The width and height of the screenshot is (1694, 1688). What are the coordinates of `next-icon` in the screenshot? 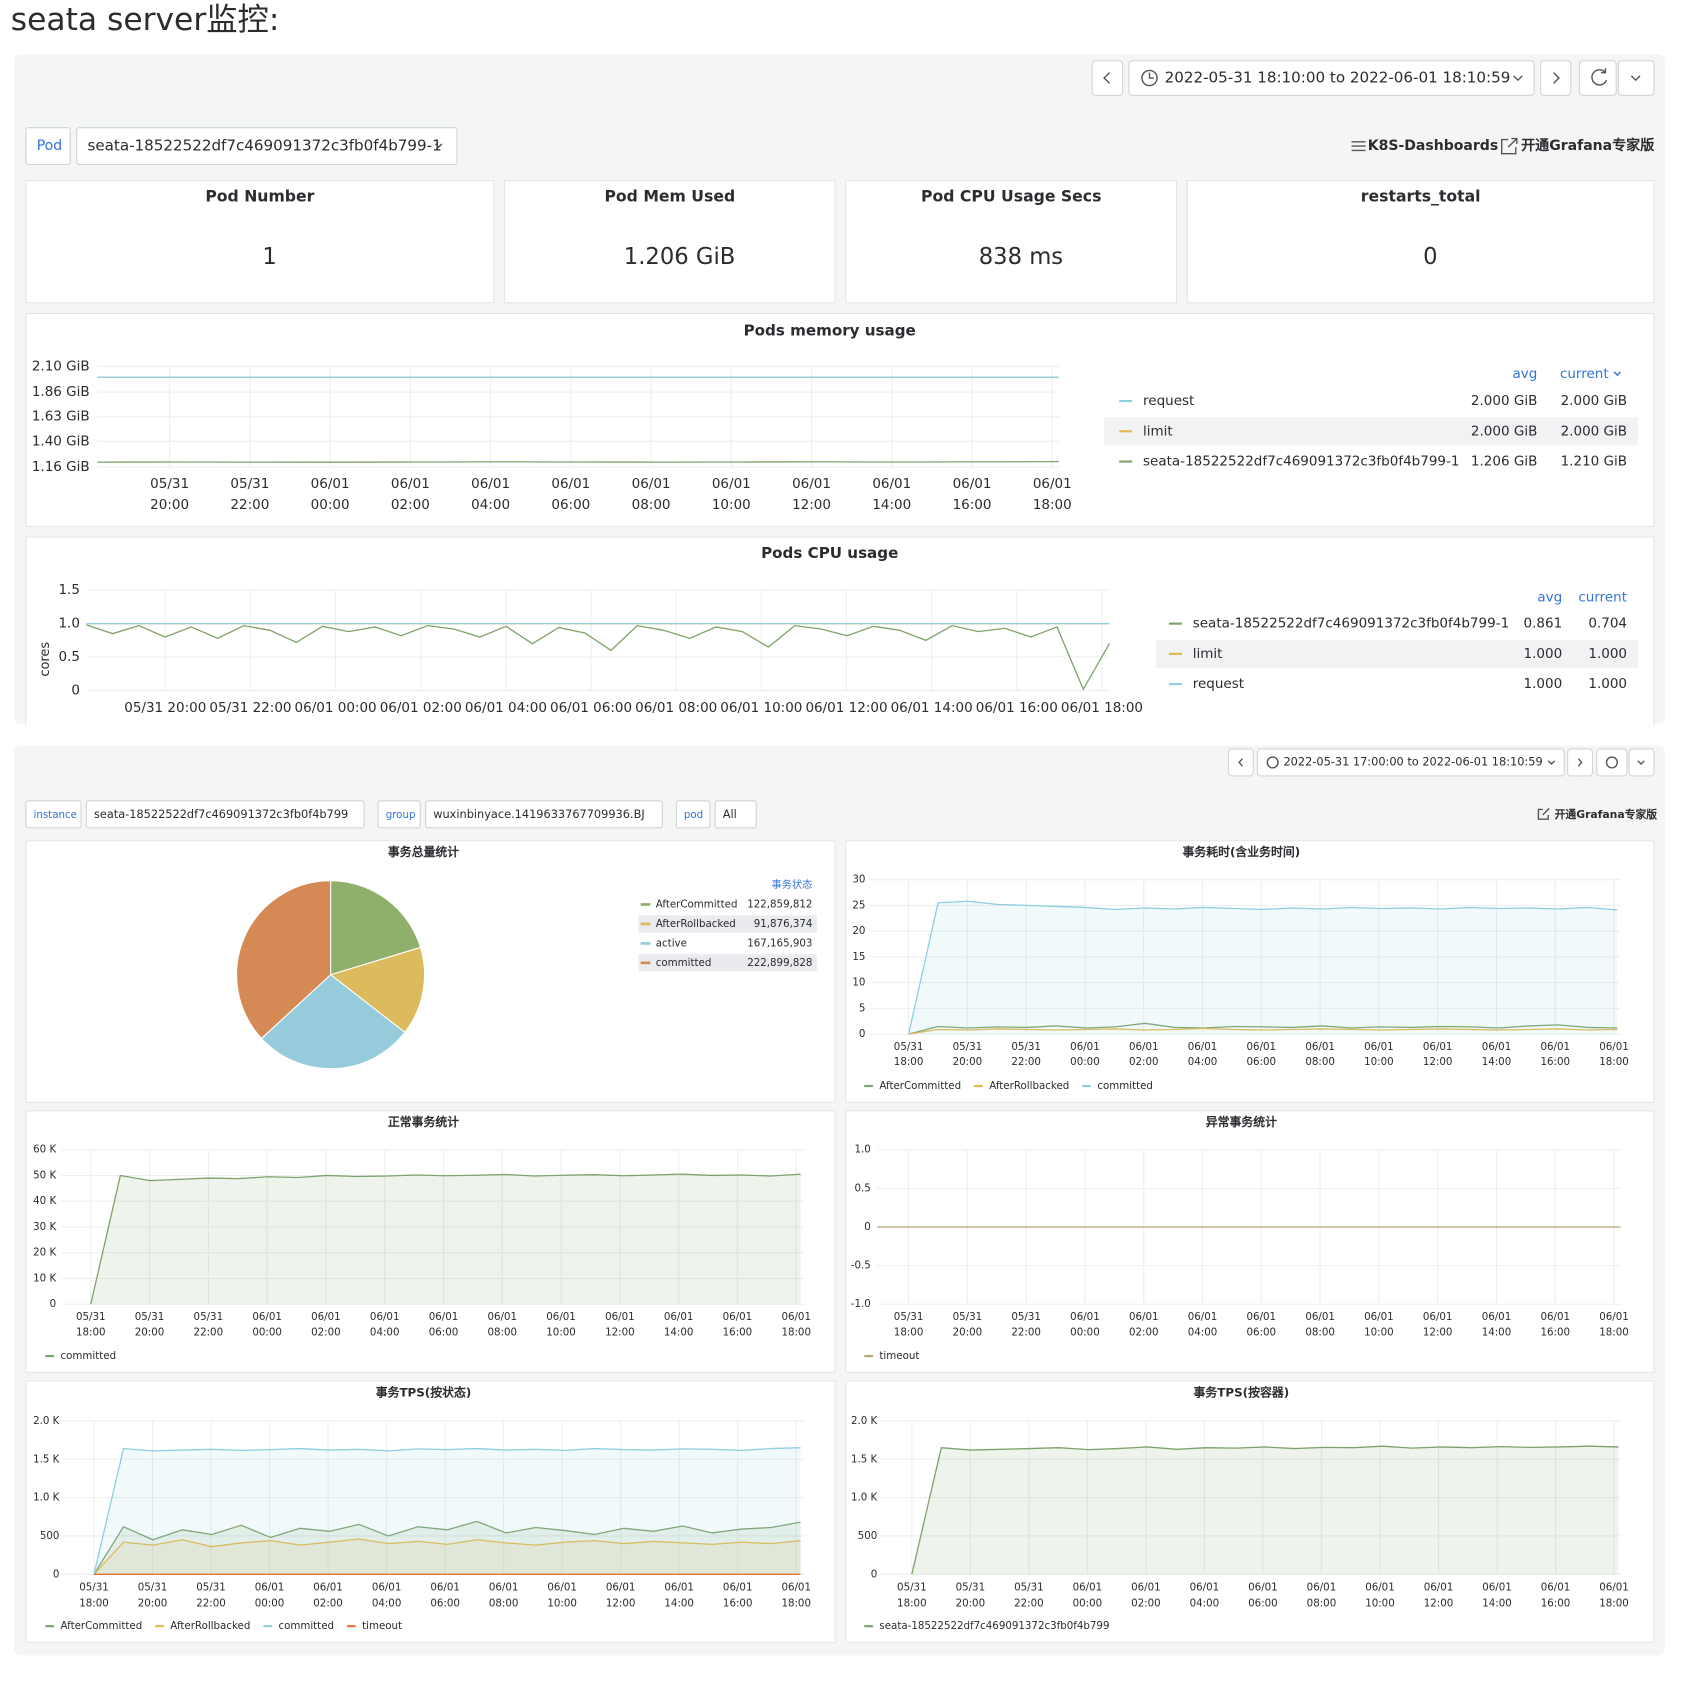 It's located at (1556, 78).